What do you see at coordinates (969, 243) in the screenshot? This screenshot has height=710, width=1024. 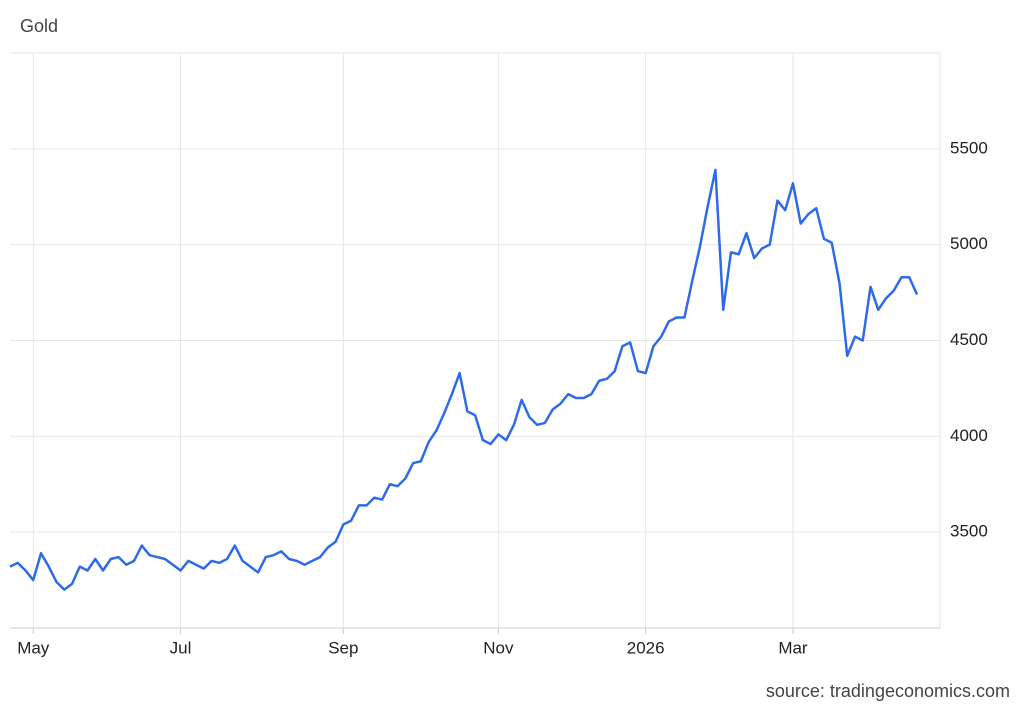 I see `y-tick-label: 5000` at bounding box center [969, 243].